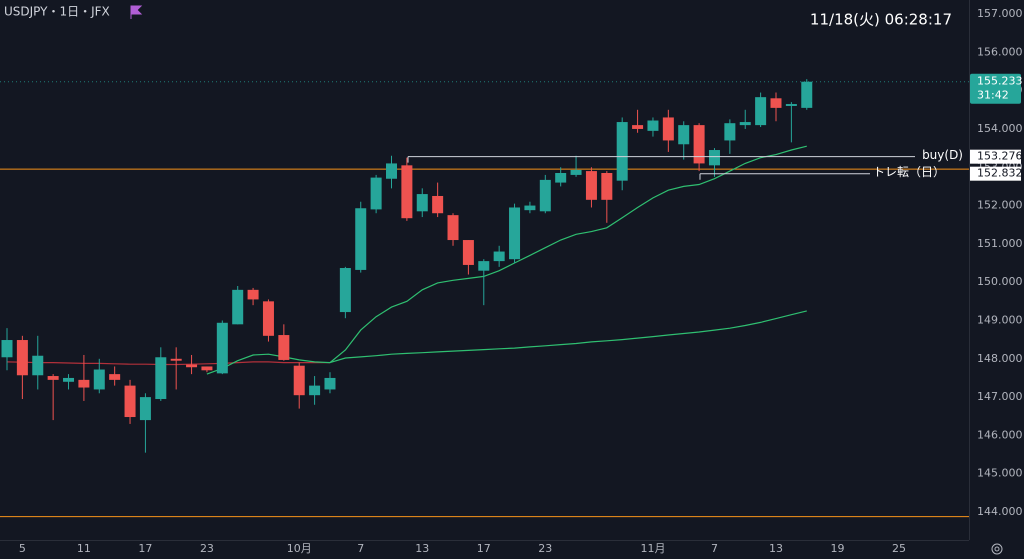 The height and width of the screenshot is (559, 1024). What do you see at coordinates (942, 155) in the screenshot?
I see `annotation-label: buy(D)` at bounding box center [942, 155].